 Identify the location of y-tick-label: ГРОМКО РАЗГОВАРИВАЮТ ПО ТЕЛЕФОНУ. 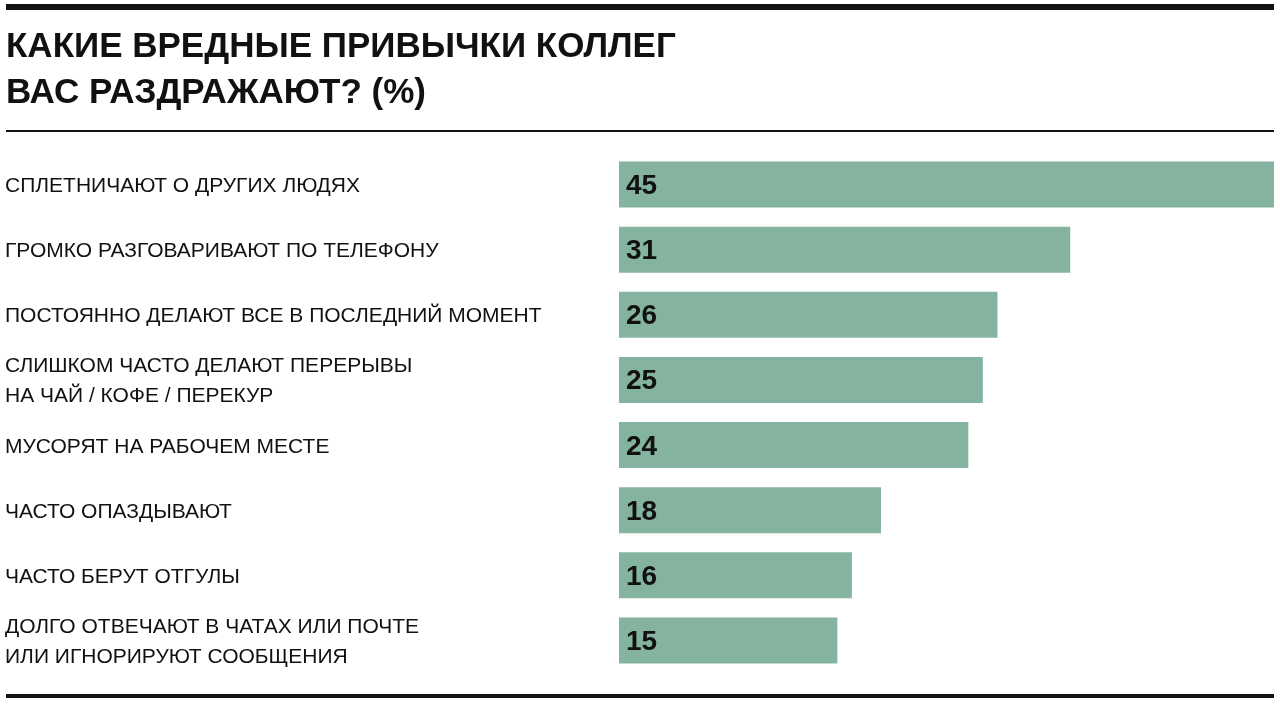
(222, 250).